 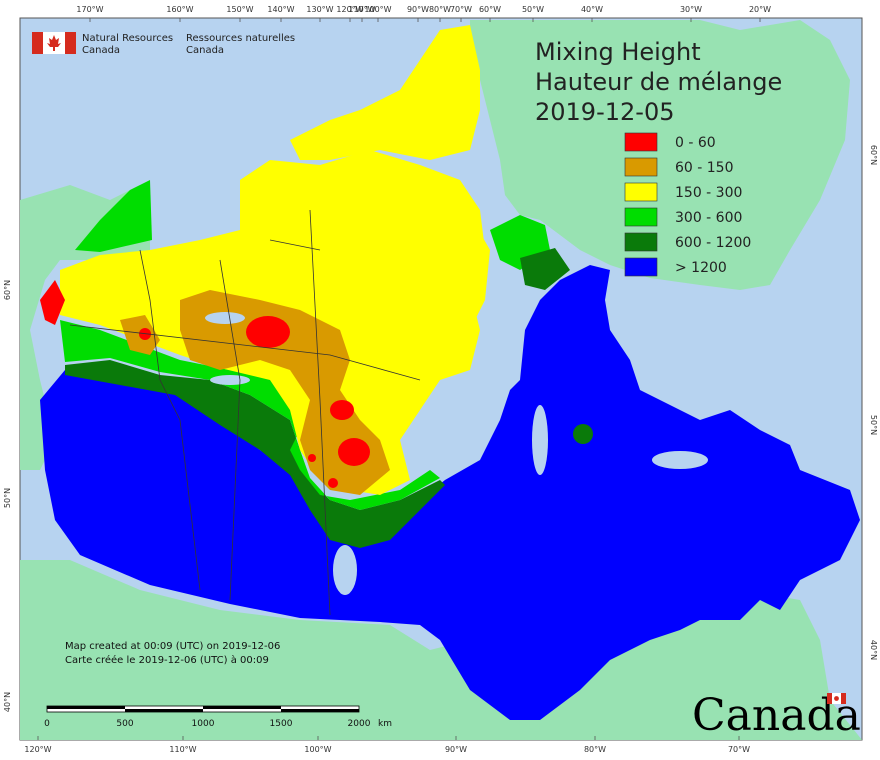 I want to click on right-ticks: 60°N 50°N 40°N, so click(x=873, y=402).